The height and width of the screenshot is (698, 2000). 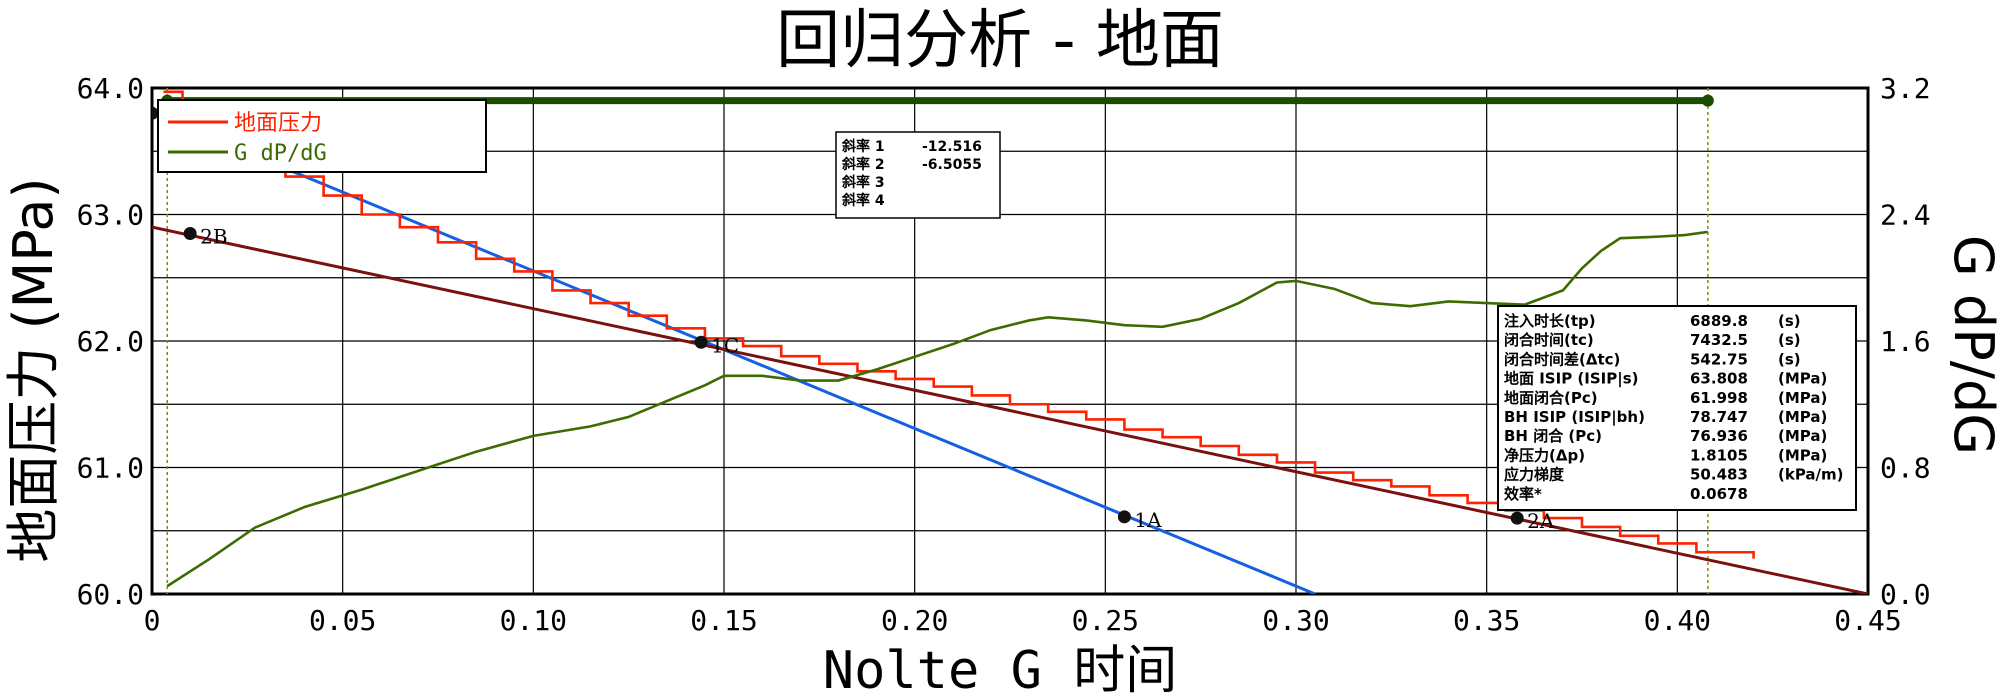 I want to click on legend: 地面压力 G dP/dG, so click(x=322, y=136).